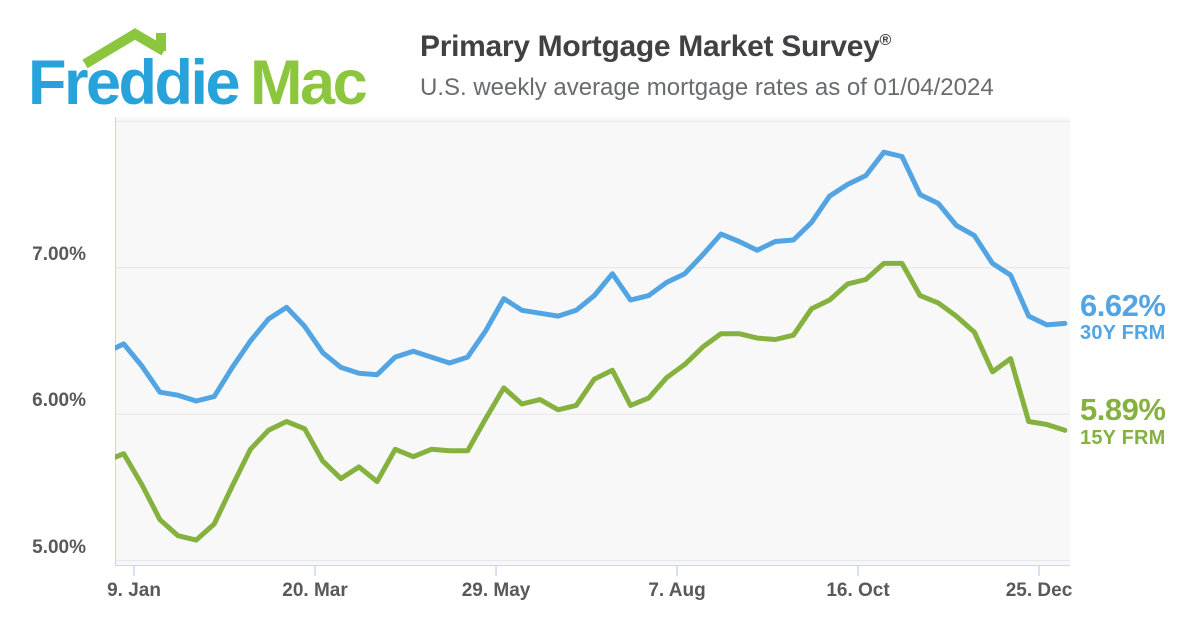  Describe the element at coordinates (496, 590) in the screenshot. I see `x-axis-label: 29. May` at that location.